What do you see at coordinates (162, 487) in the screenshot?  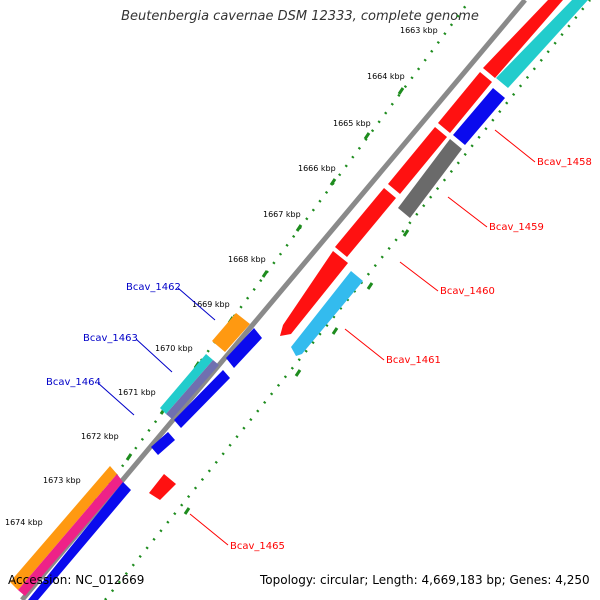 I see `gene-feature-bcav-1465-red` at bounding box center [162, 487].